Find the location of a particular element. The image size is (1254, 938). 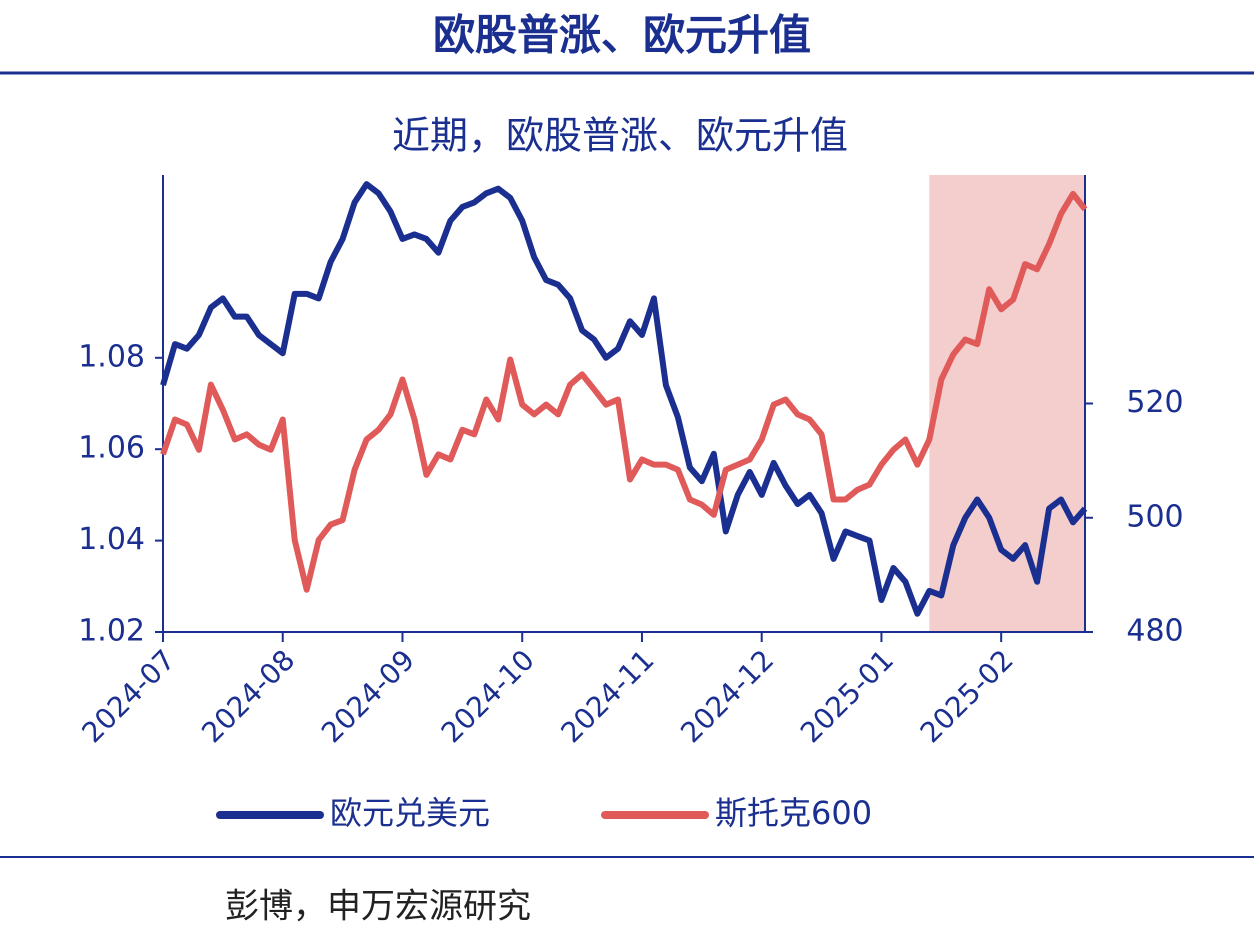

header-title: 欧股普涨、欧元升值 is located at coordinates (622, 35).